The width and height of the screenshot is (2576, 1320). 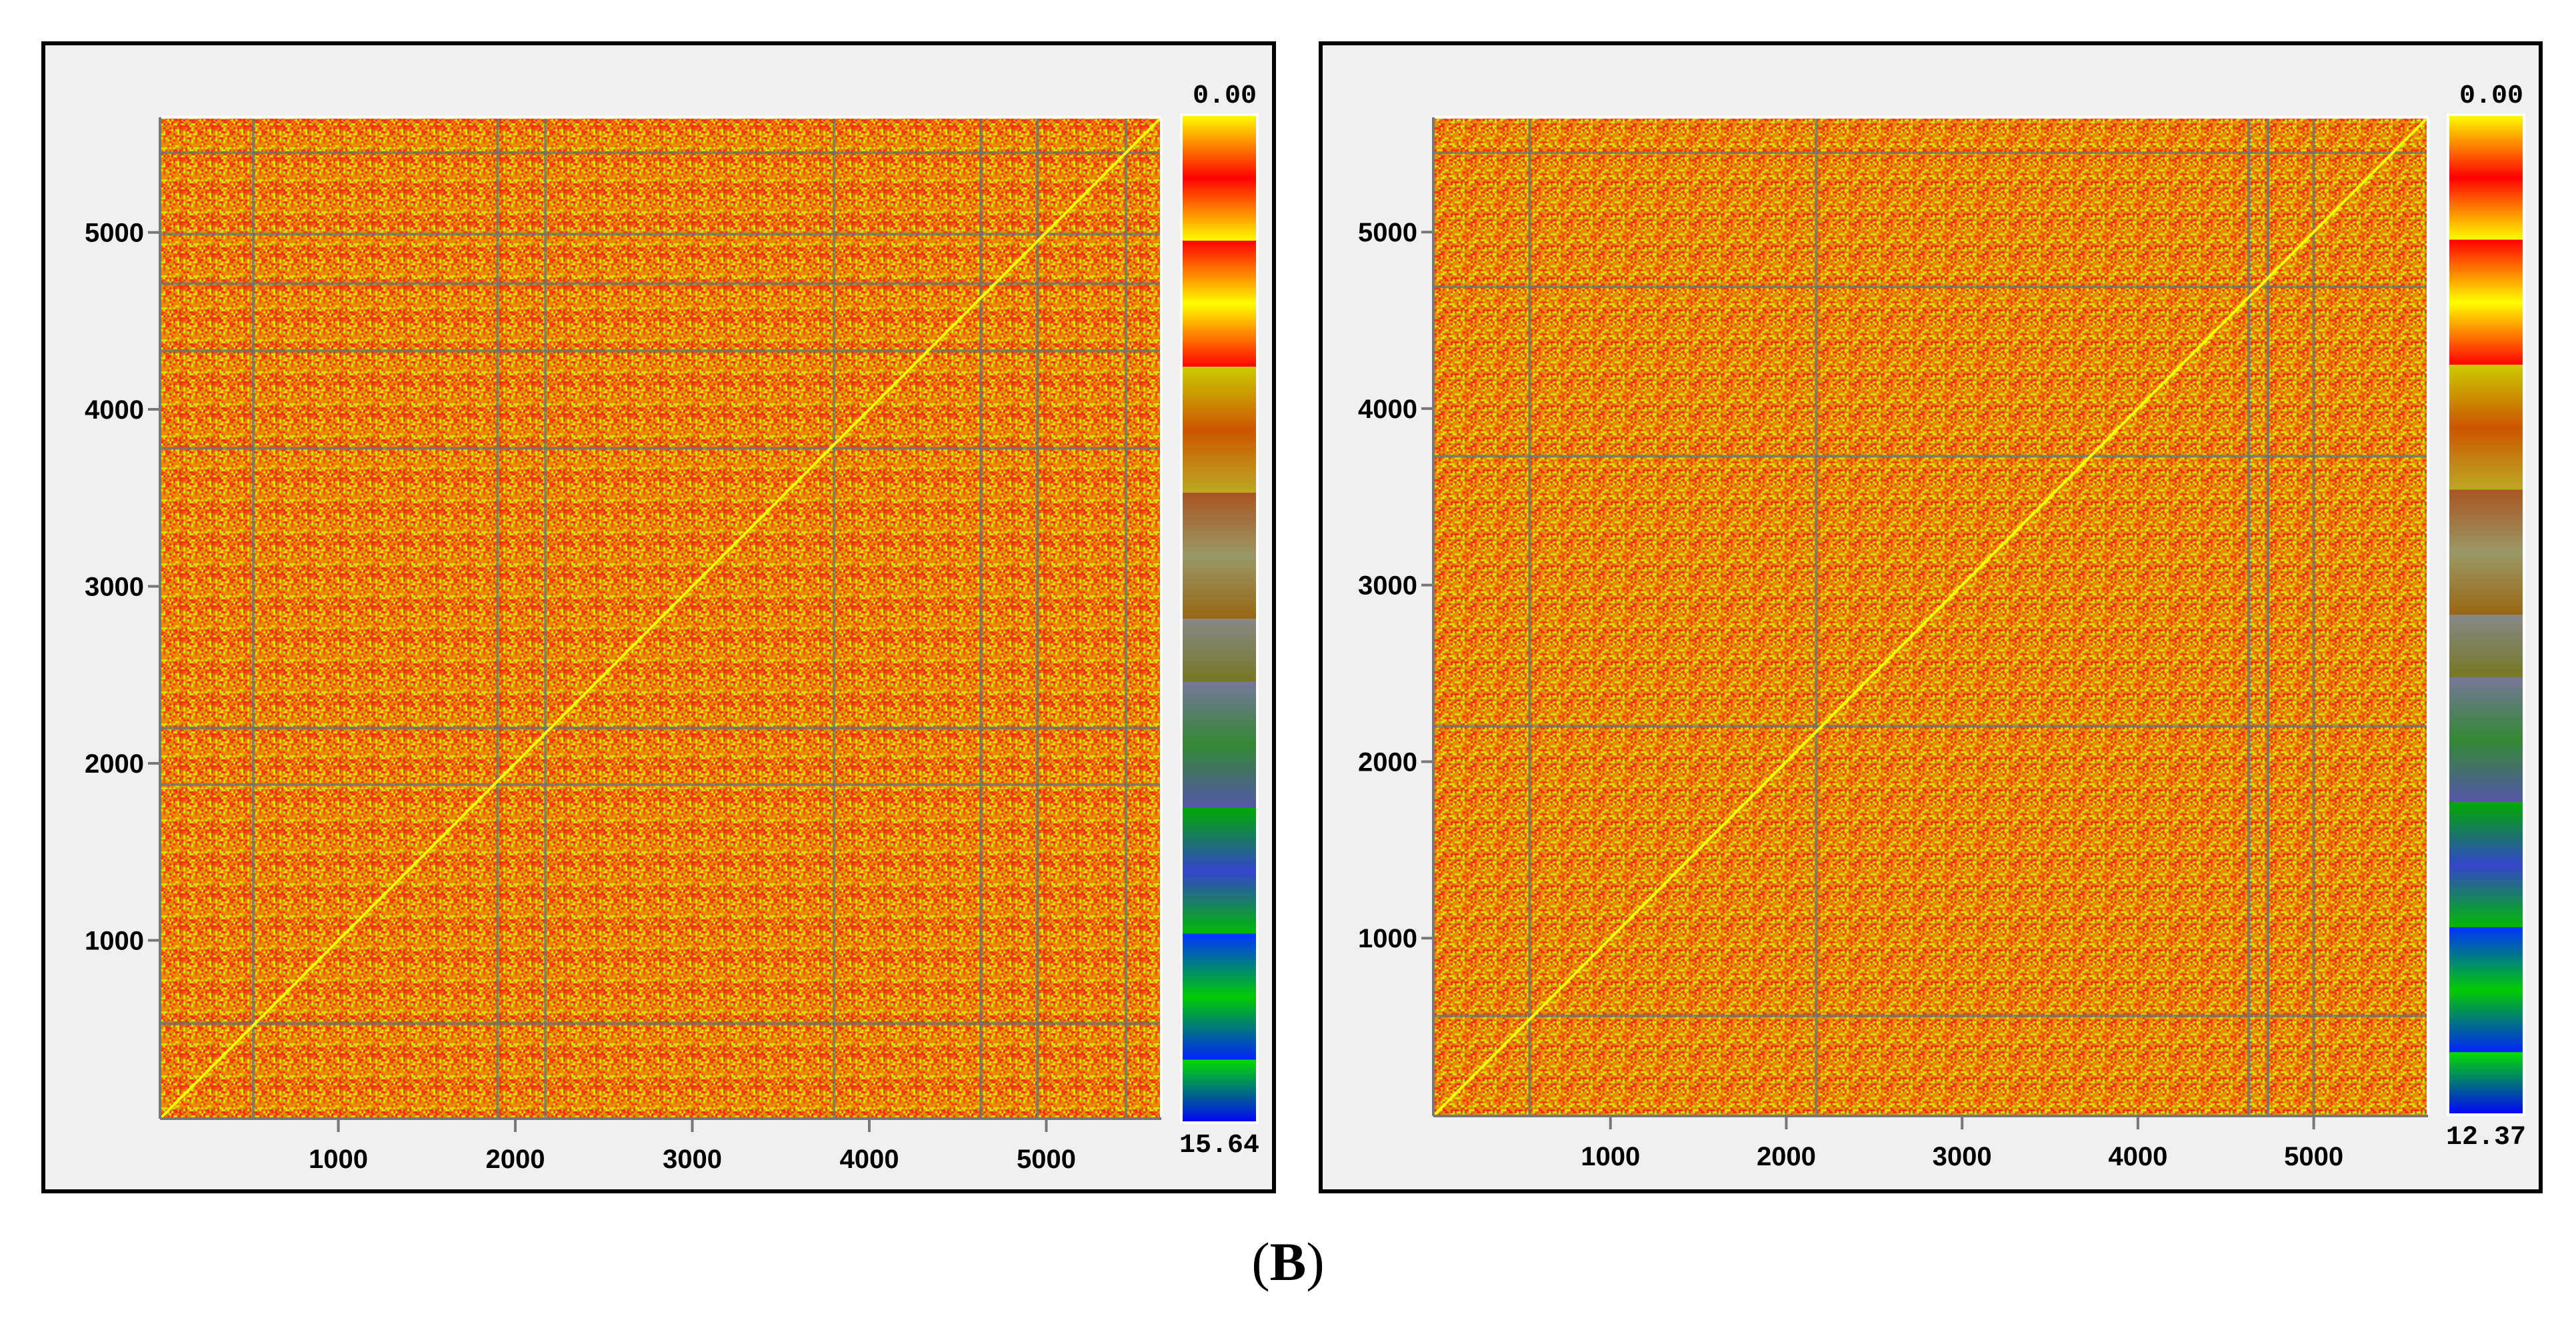 What do you see at coordinates (1387, 586) in the screenshot?
I see `y-tick-label-right-3000: 3000` at bounding box center [1387, 586].